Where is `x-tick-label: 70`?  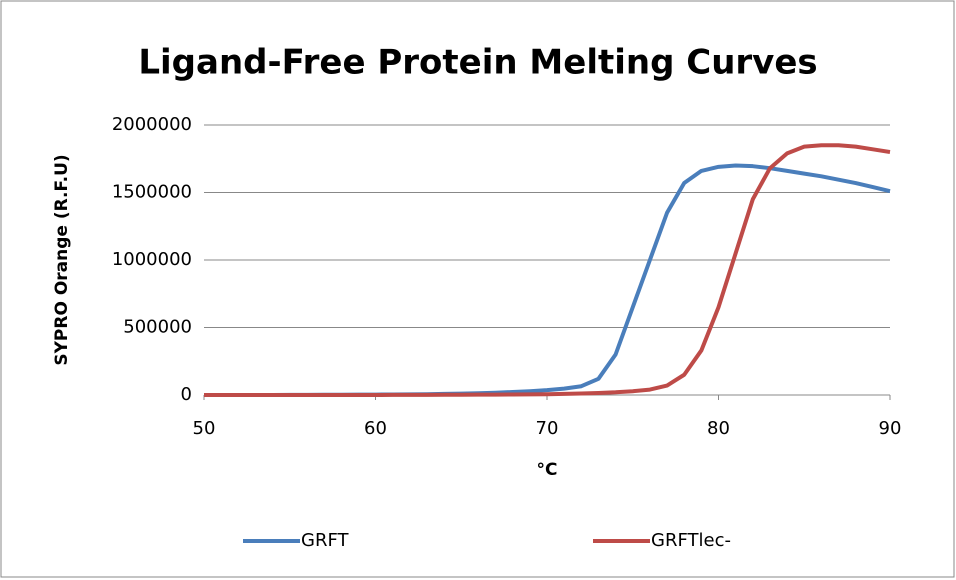 x-tick-label: 70 is located at coordinates (547, 428).